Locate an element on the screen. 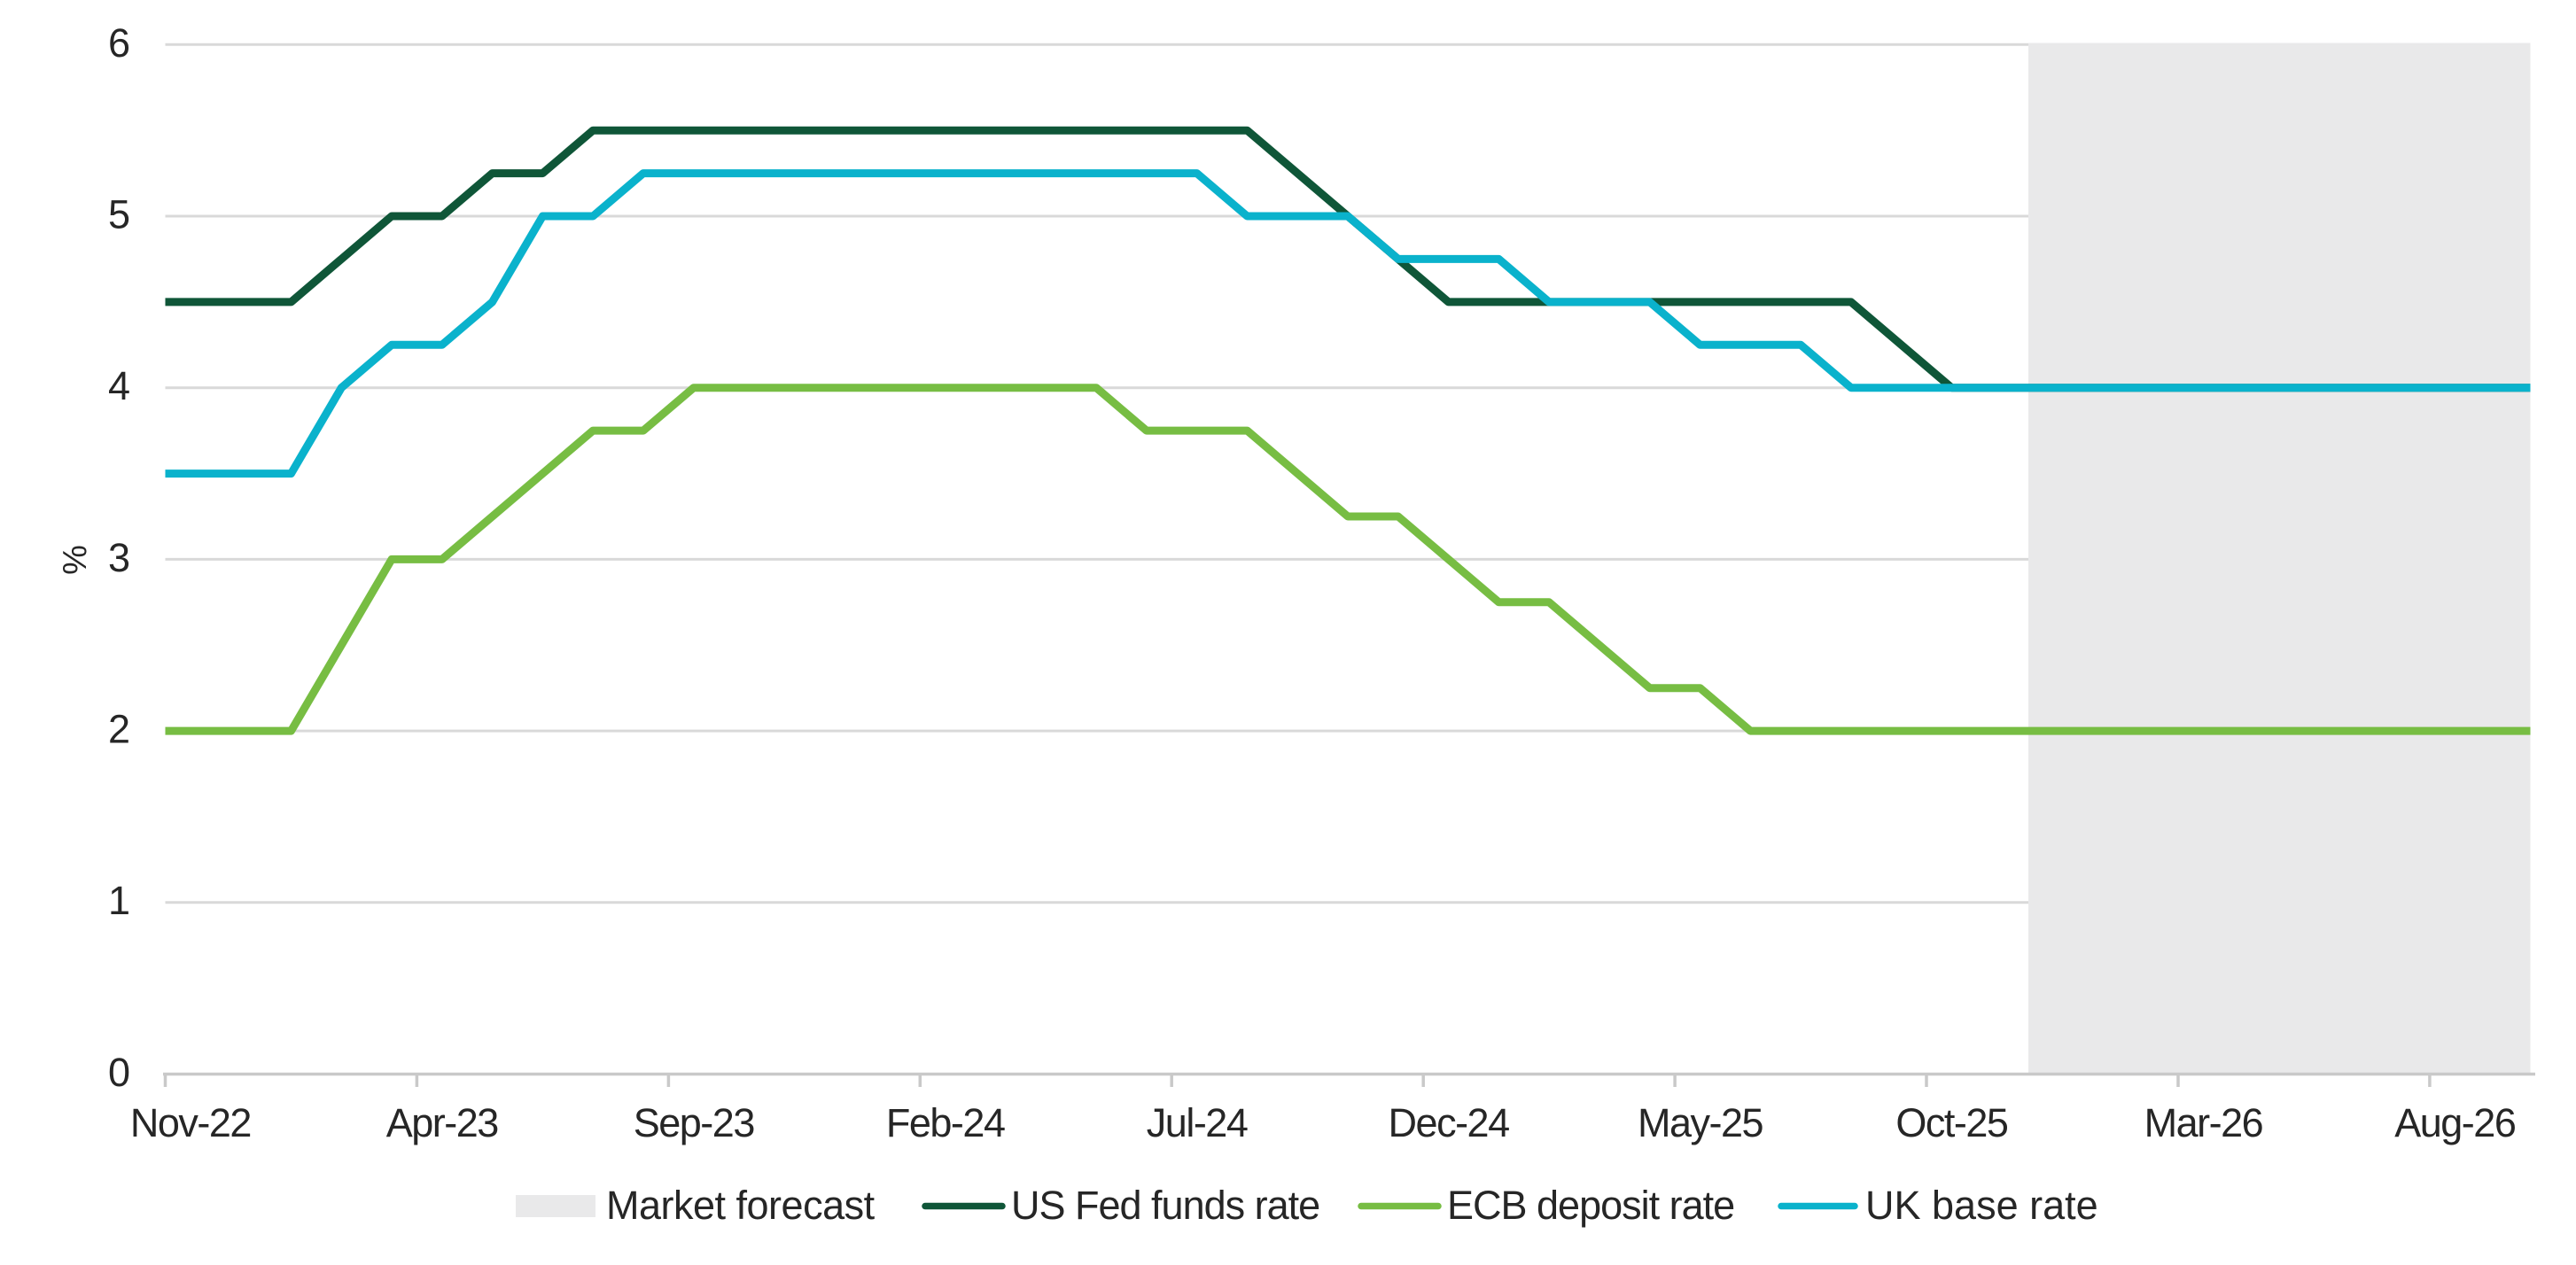 The image size is (2576, 1265). svg-text: 1 is located at coordinates (119, 900).